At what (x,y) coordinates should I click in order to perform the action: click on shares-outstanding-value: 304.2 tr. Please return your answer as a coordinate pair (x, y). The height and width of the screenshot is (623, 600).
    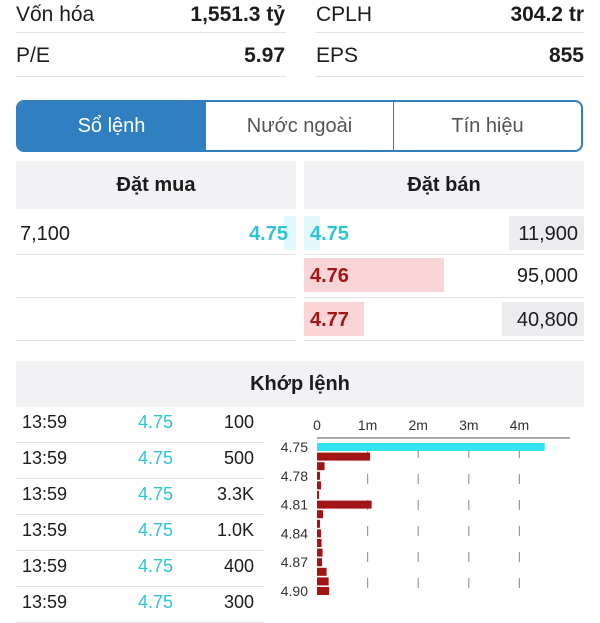
    Looking at the image, I should click on (547, 14).